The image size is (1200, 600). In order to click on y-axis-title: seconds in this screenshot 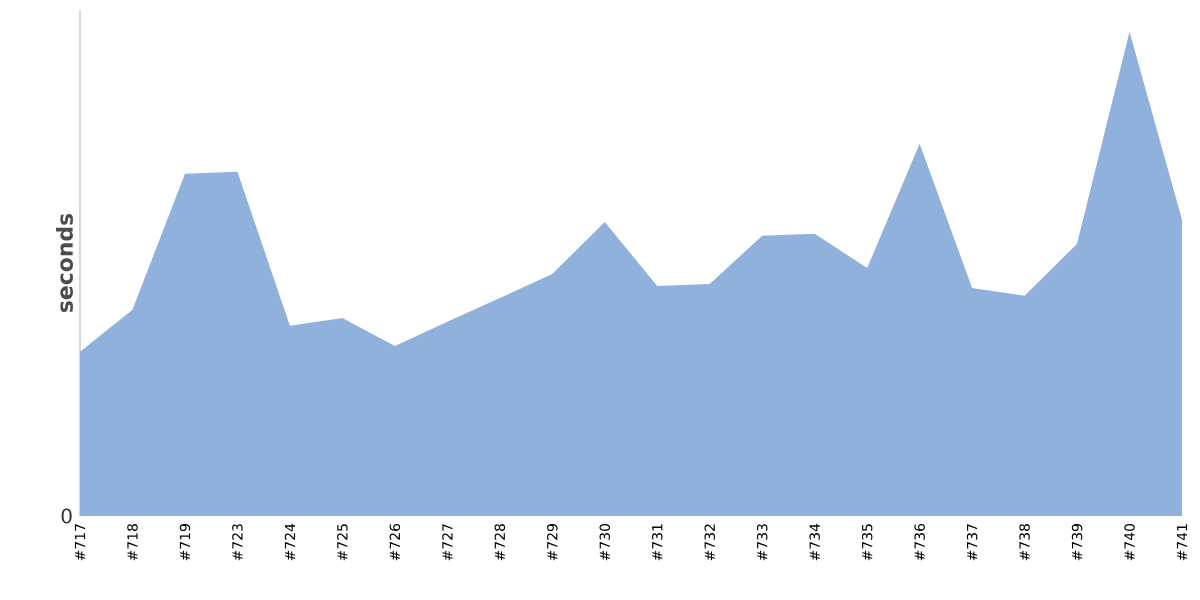, I will do `click(64, 263)`.